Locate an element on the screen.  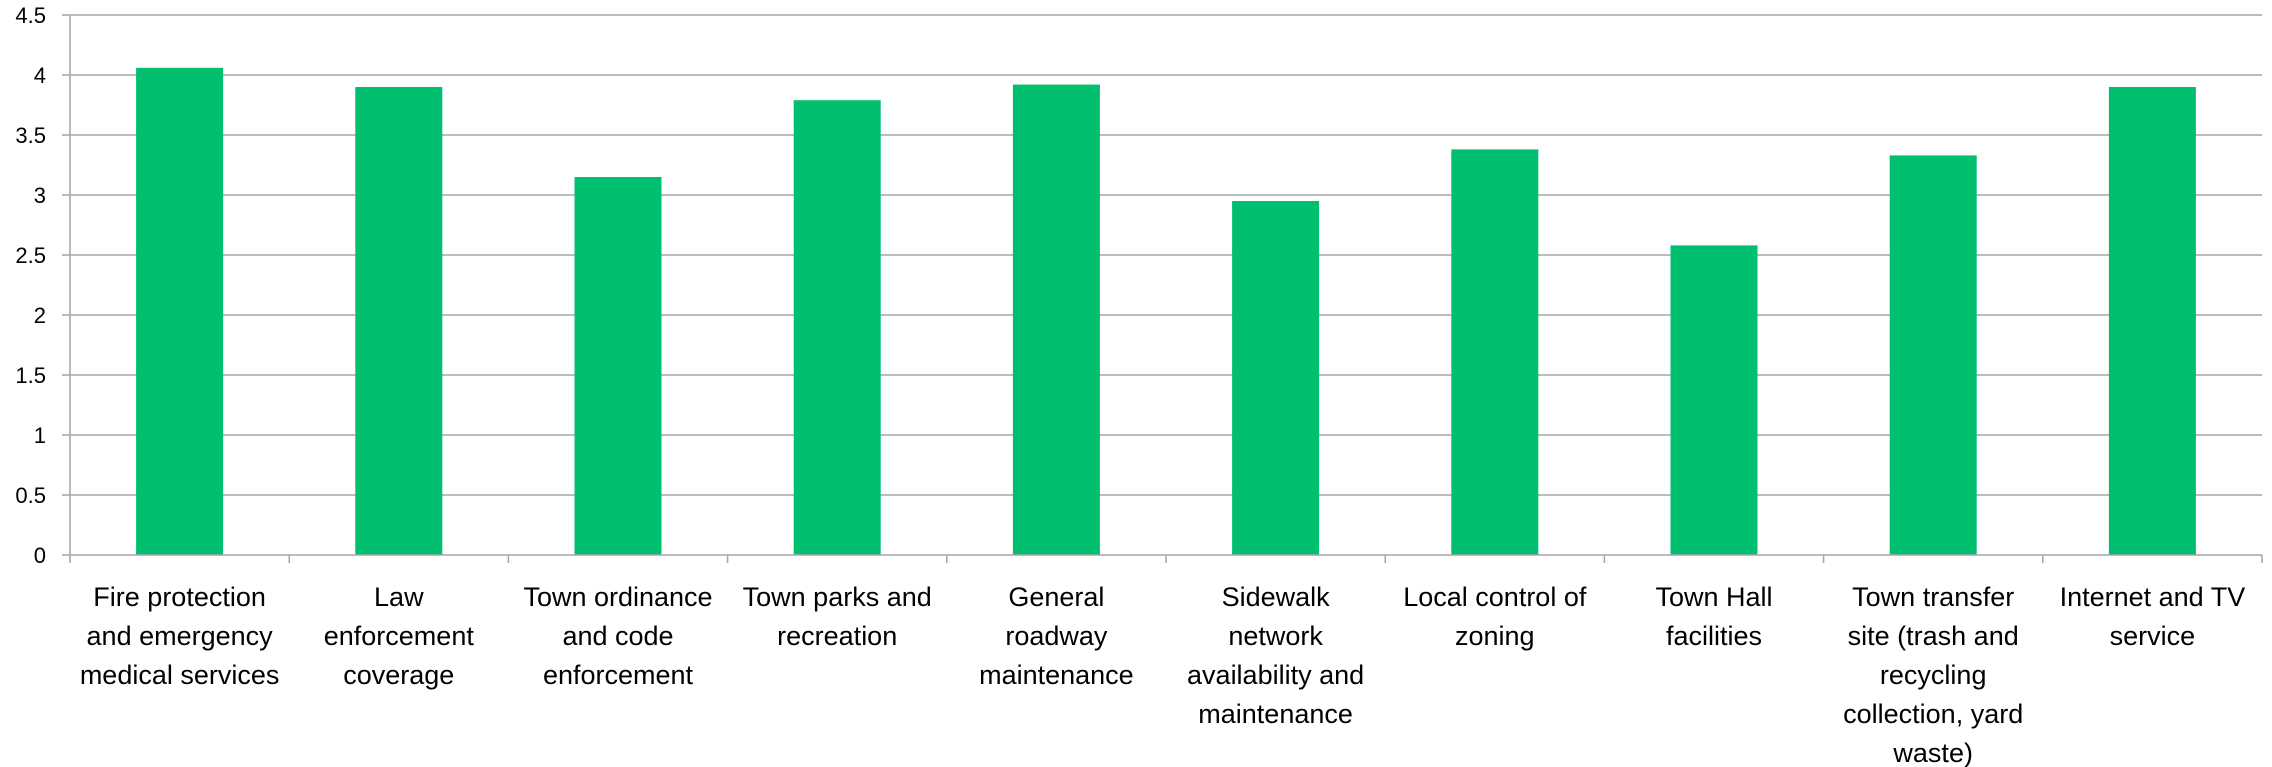
x-category-label: Local control of zoning is located at coordinates (1495, 616).